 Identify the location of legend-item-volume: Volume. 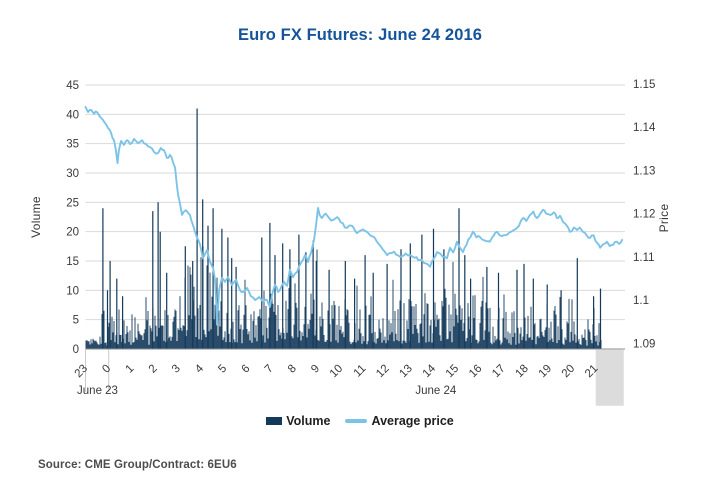
(298, 421).